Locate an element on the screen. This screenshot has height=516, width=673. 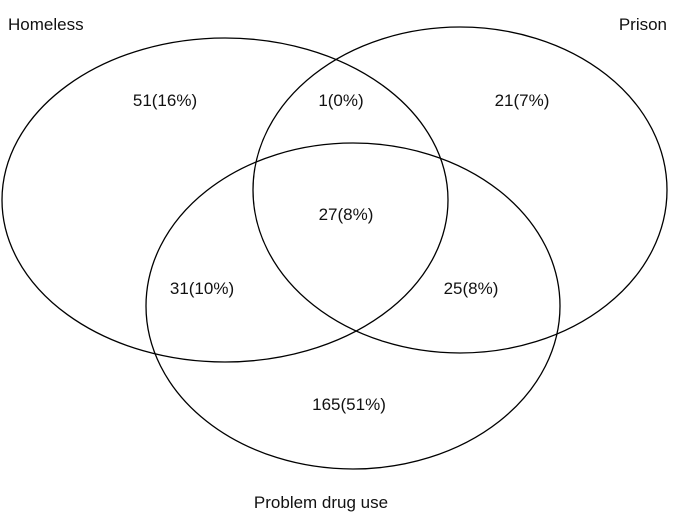
region-homeless-drug: 31(10%) is located at coordinates (202, 288).